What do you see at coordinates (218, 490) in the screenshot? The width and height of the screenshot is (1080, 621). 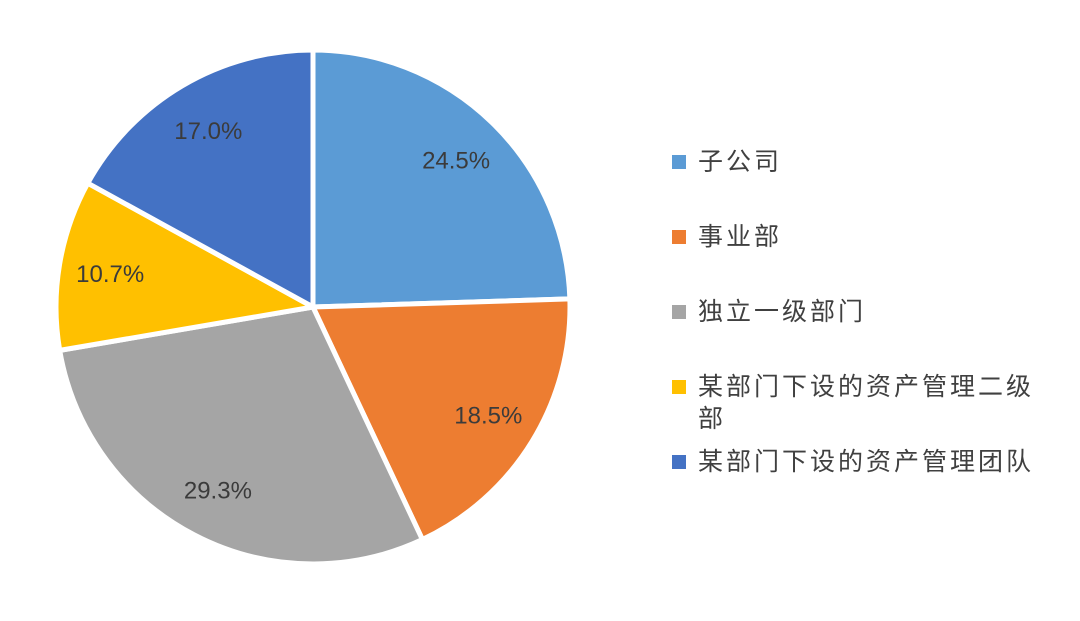 I see `pie-data-label-3: 29.3%` at bounding box center [218, 490].